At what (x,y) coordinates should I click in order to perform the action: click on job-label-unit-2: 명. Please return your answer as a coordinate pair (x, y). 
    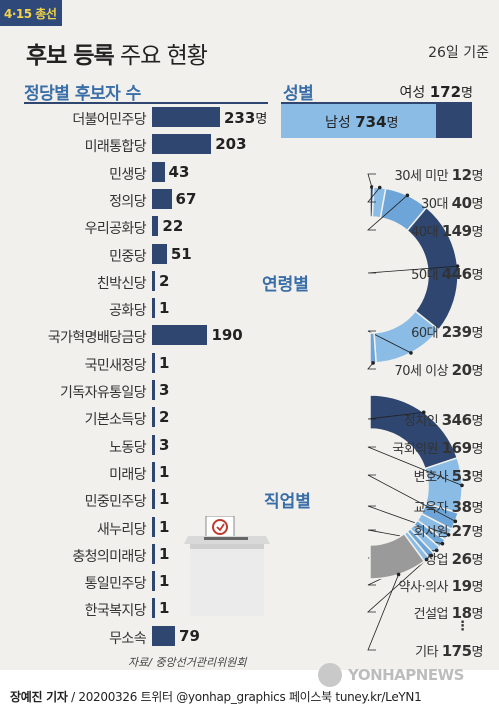
    Looking at the image, I should click on (477, 477).